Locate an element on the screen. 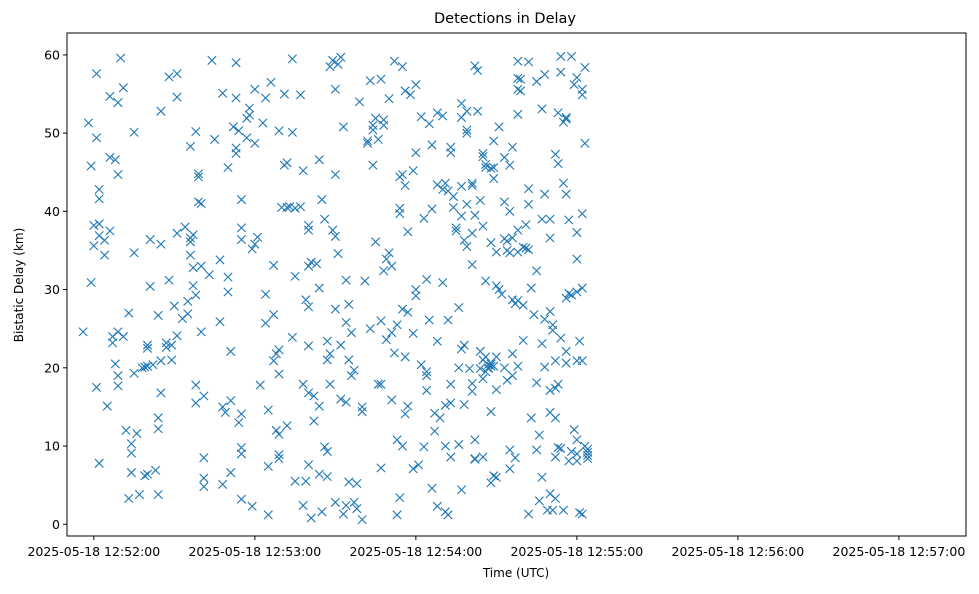 This screenshot has height=594, width=979. y-axis-label: Bistatic Delay (km) is located at coordinates (19, 285).